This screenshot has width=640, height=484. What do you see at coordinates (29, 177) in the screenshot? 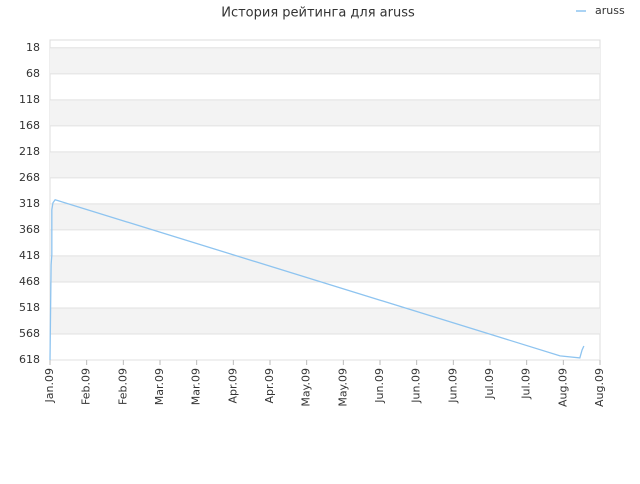
I see `y-tick-label: 268` at bounding box center [29, 177].